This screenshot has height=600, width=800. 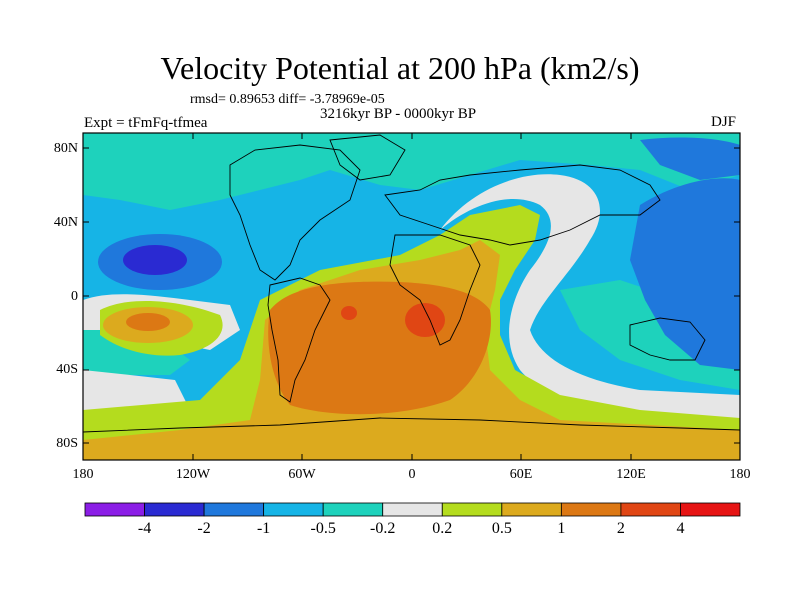 What do you see at coordinates (724, 122) in the screenshot?
I see `season-label: DJF` at bounding box center [724, 122].